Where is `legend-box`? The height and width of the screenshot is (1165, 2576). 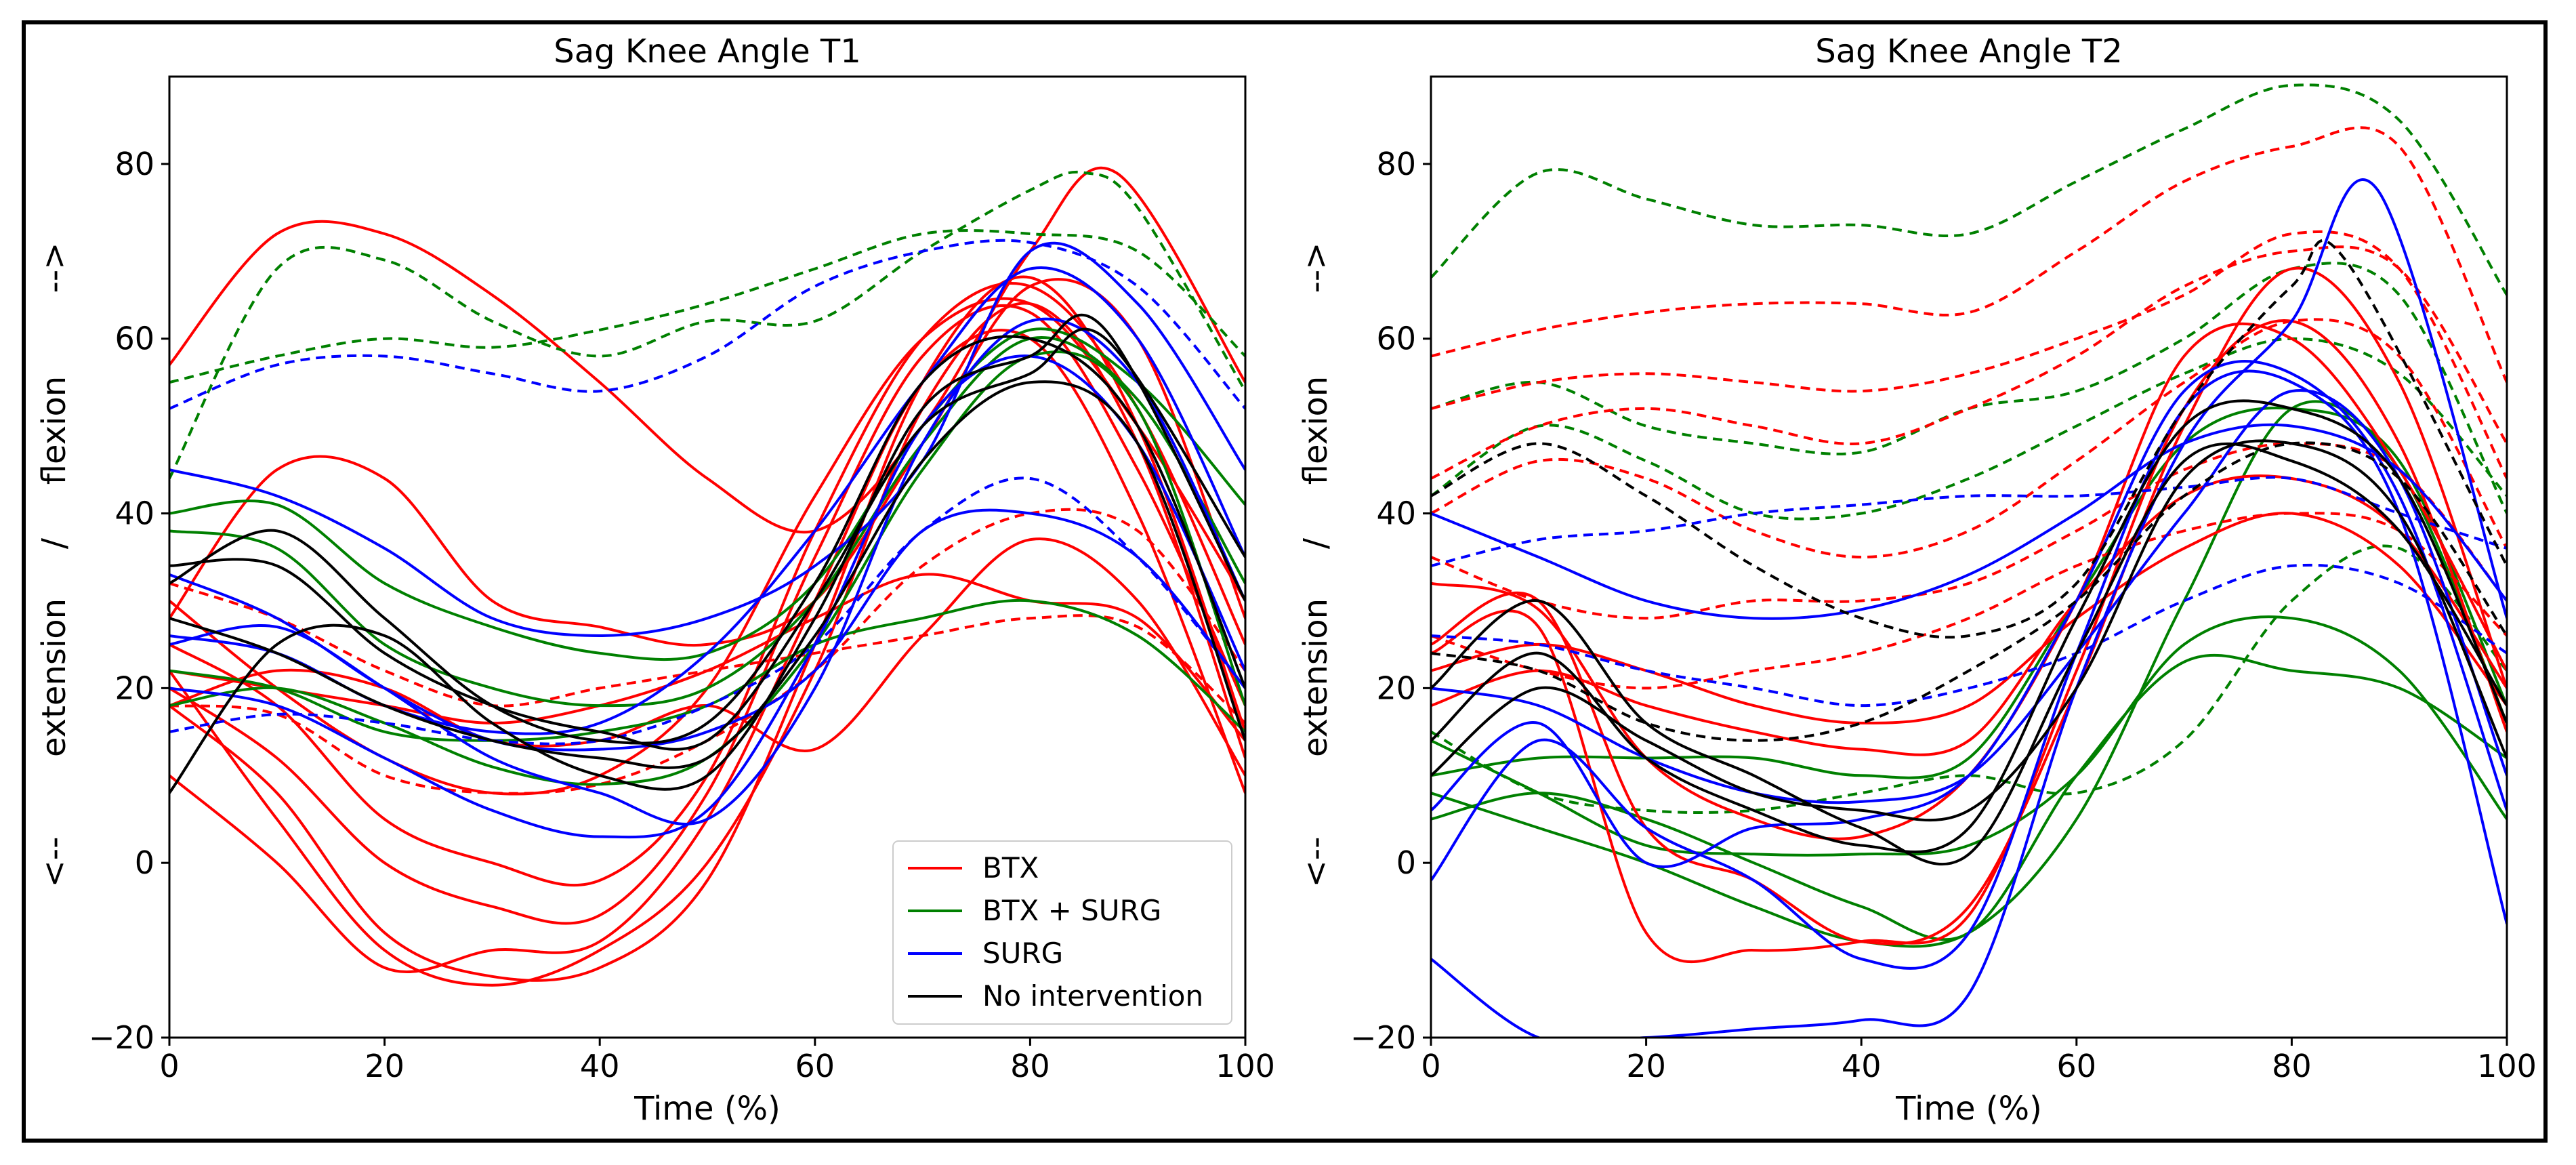
legend-box is located at coordinates (1062, 932).